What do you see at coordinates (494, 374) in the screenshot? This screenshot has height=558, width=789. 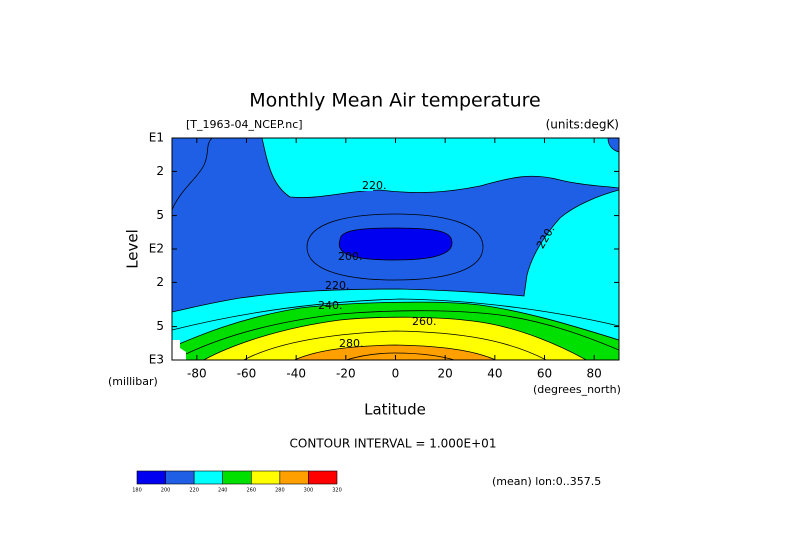 I see `x-tick-label: 40` at bounding box center [494, 374].